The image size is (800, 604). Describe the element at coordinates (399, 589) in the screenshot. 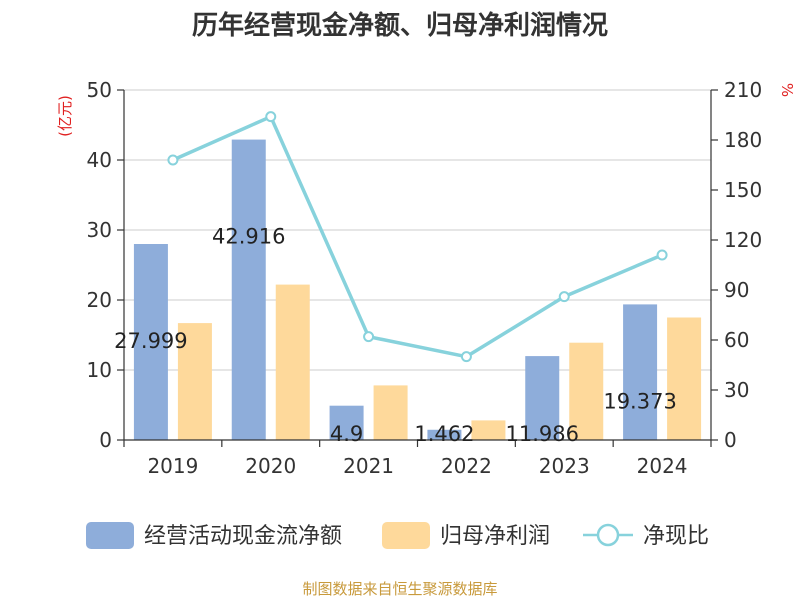

I see `footer-source: 制图数据来自恒生聚源数据库` at that location.